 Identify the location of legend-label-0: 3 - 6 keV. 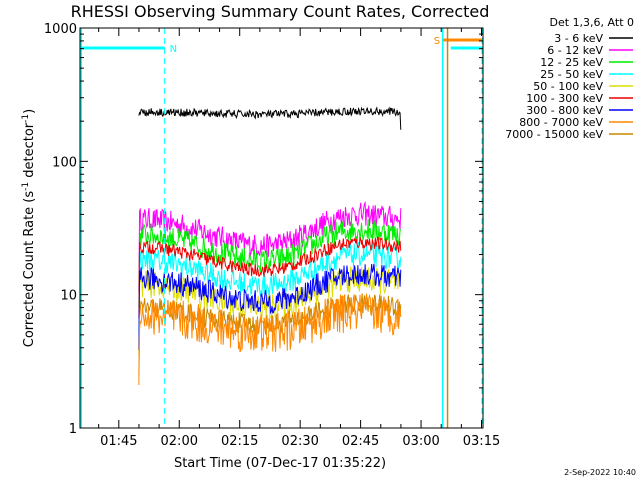
(578, 38).